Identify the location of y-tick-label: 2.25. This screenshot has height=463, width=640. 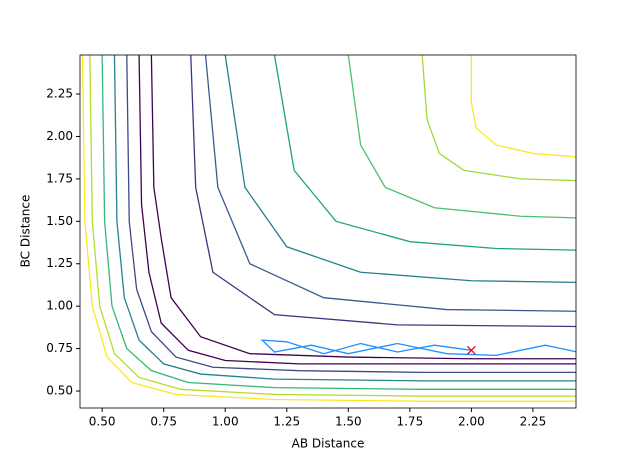
(59, 94).